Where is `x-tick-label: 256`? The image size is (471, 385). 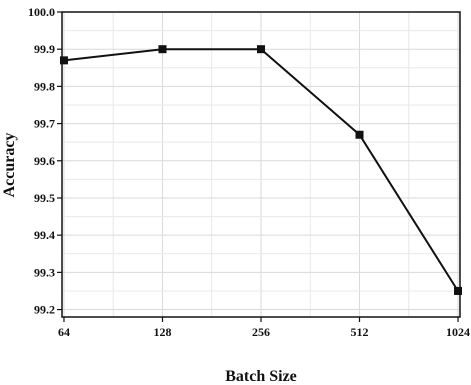
x-tick-label: 256 is located at coordinates (261, 332).